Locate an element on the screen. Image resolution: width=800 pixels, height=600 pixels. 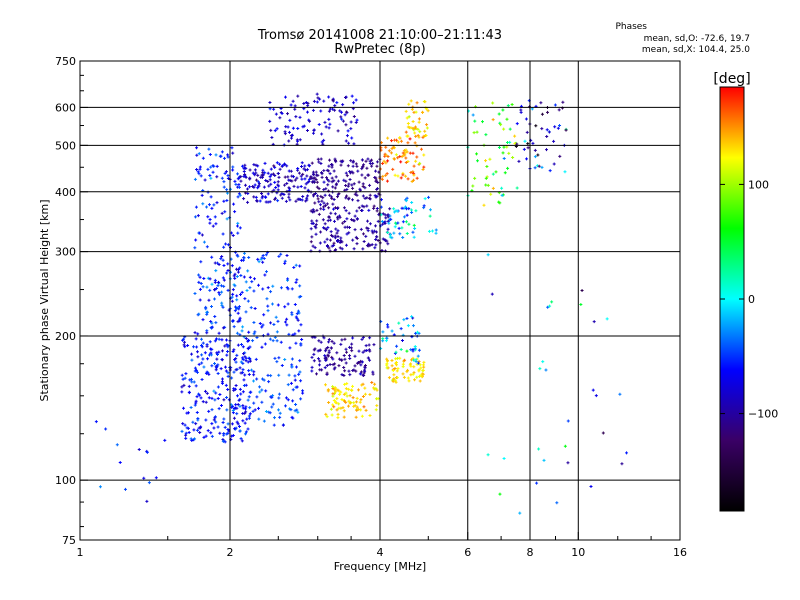
y-tick-label: 500 is located at coordinates (65, 145).